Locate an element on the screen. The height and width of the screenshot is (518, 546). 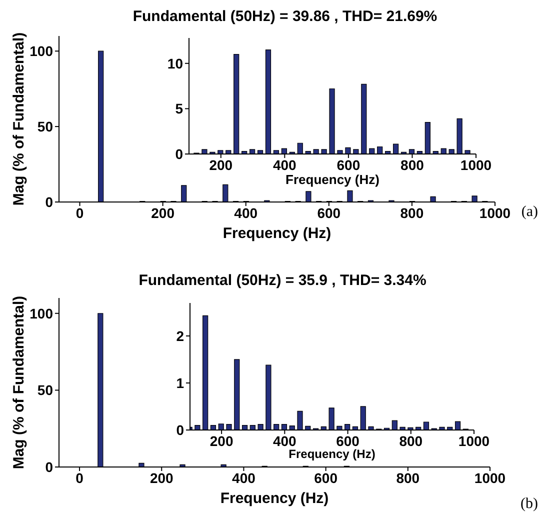
y-tick-label: 5 is located at coordinates (179, 108).